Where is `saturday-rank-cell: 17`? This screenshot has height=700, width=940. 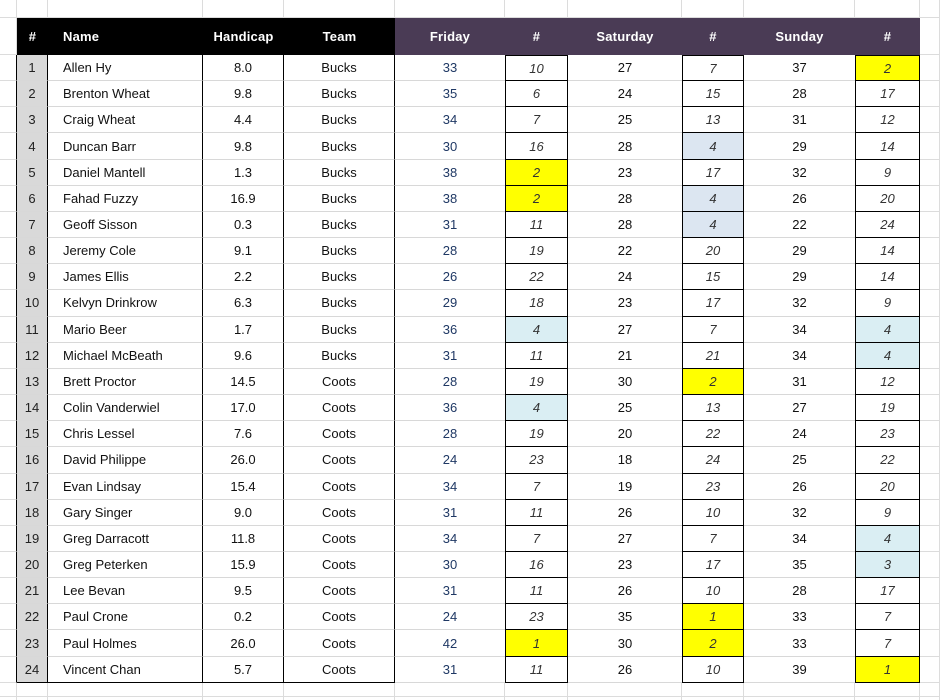
saturday-rank-cell: 17 is located at coordinates (713, 172).